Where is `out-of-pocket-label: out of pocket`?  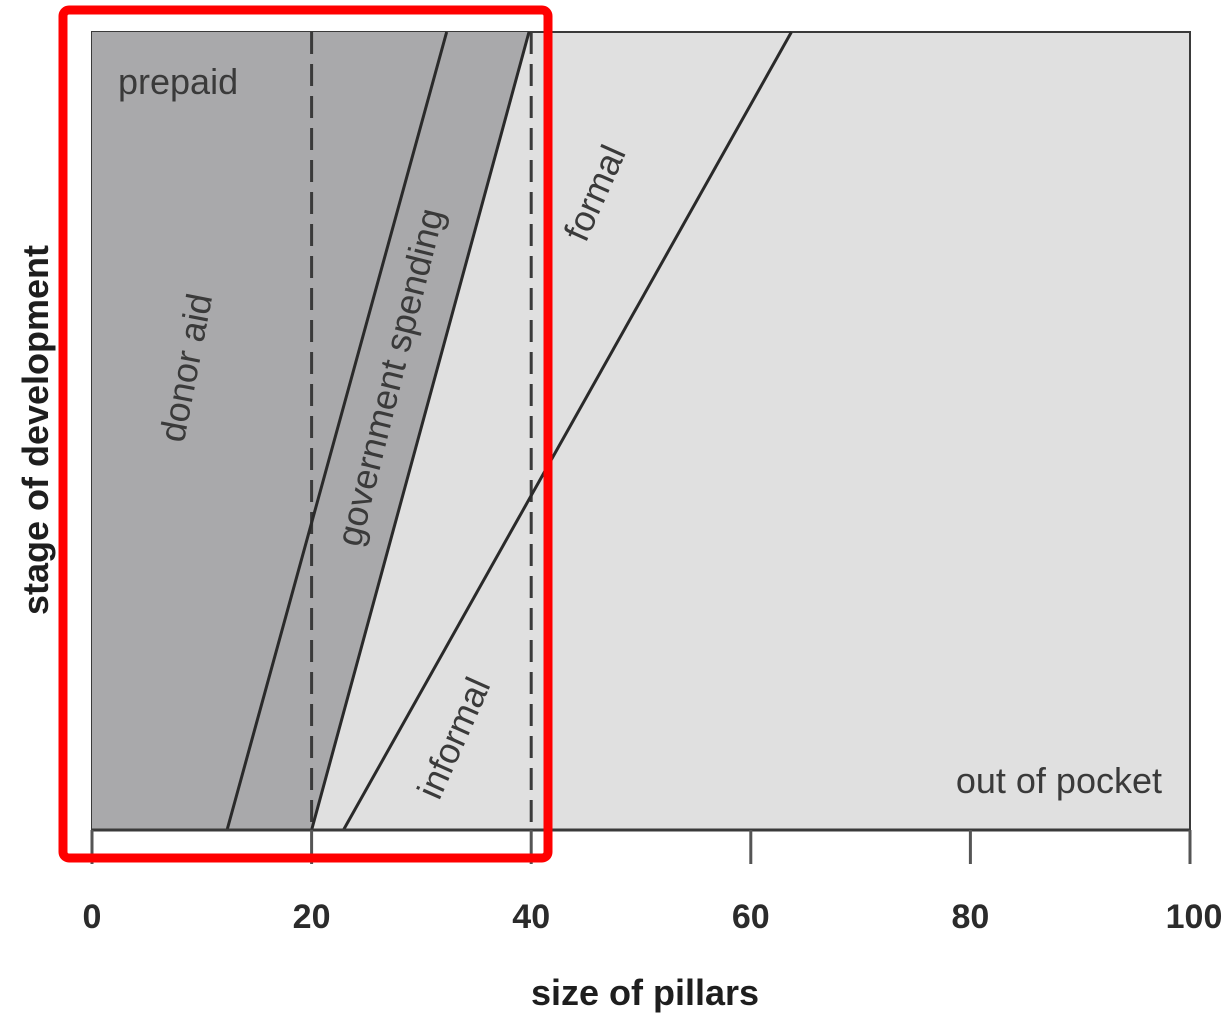
out-of-pocket-label: out of pocket is located at coordinates (1059, 780).